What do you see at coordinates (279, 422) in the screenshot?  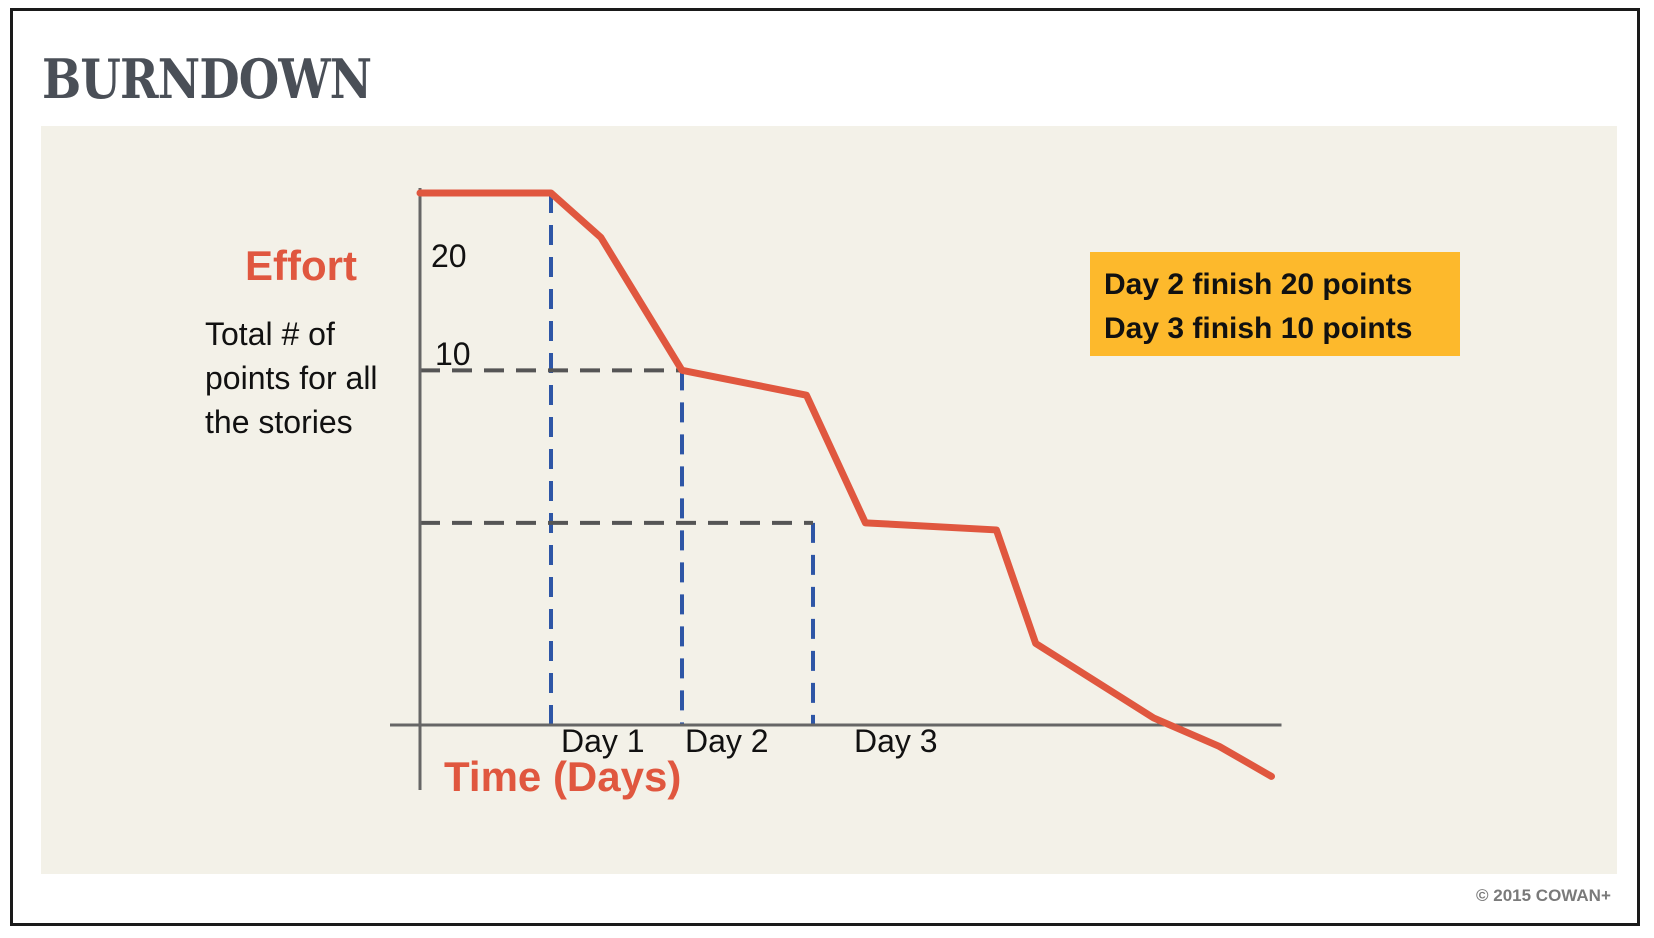 I see `y-axis-description-line: the stories` at bounding box center [279, 422].